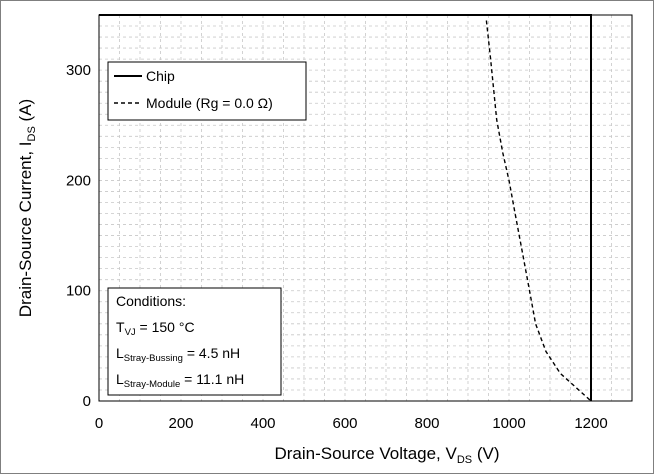  What do you see at coordinates (78, 236) in the screenshot?
I see `y-tick-labels: 0 100 200 300` at bounding box center [78, 236].